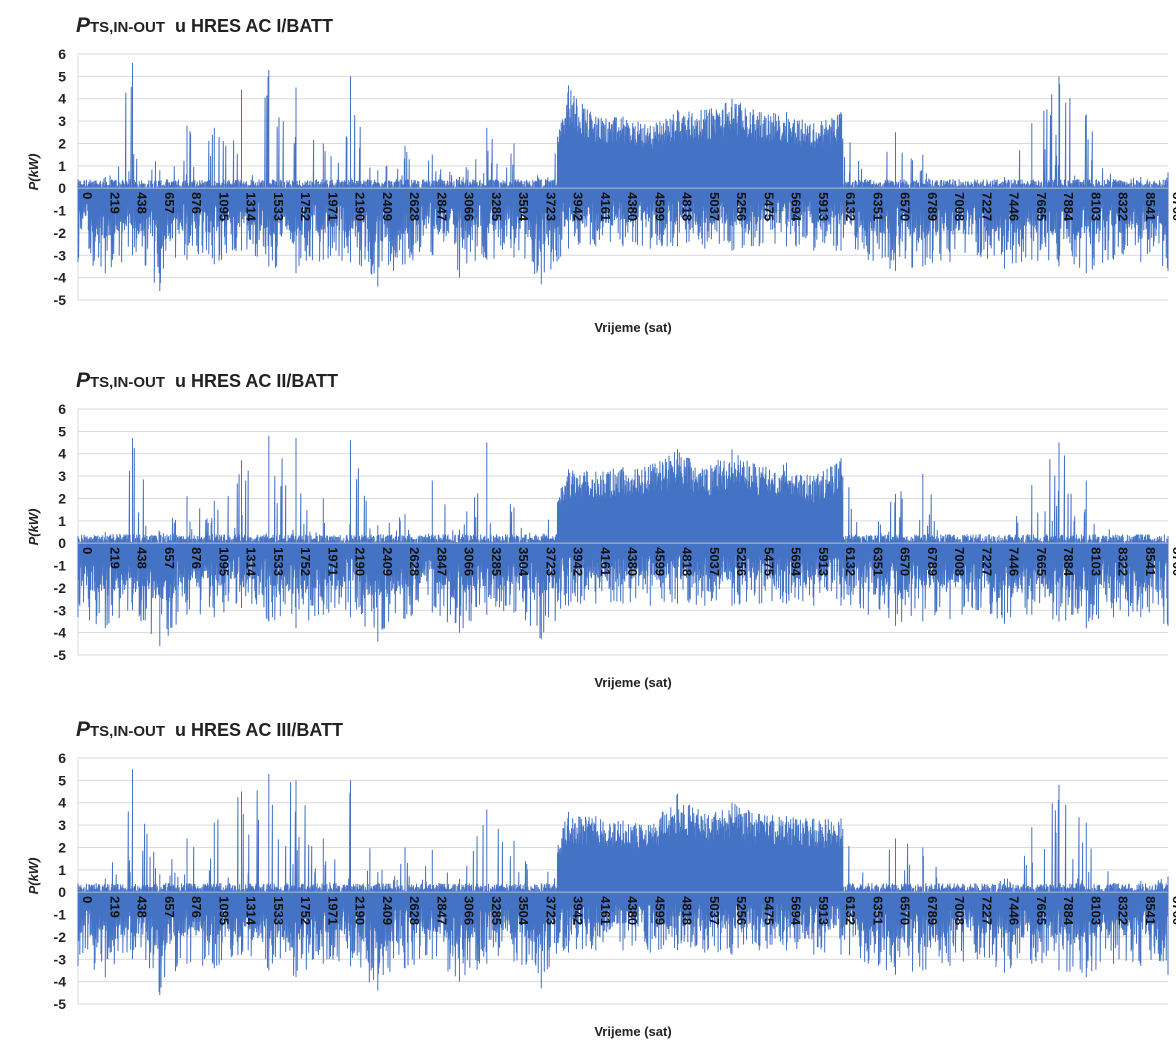  I want to click on chart-title: PTS,IN-OUT u HRES AC I/BATT, so click(204, 26).